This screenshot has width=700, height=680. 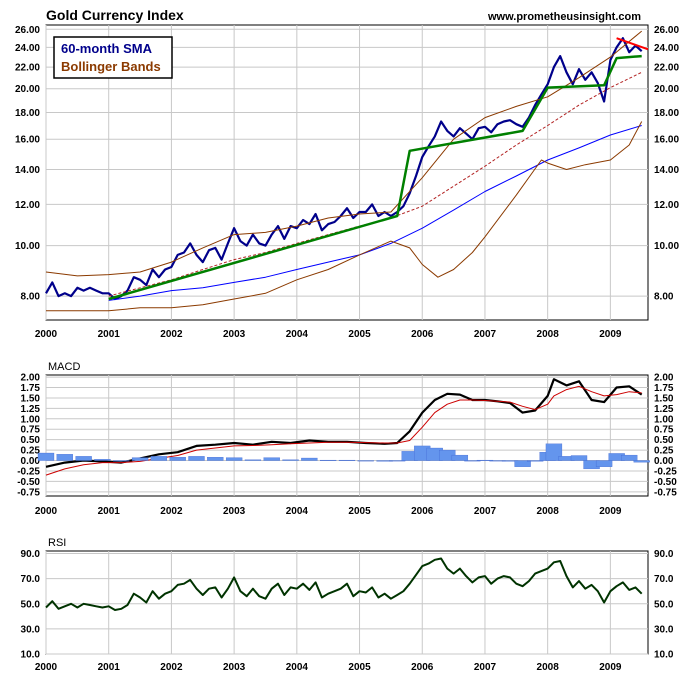 What do you see at coordinates (27, 170) in the screenshot?
I see `y-tick-label-left: 14.00` at bounding box center [27, 170].